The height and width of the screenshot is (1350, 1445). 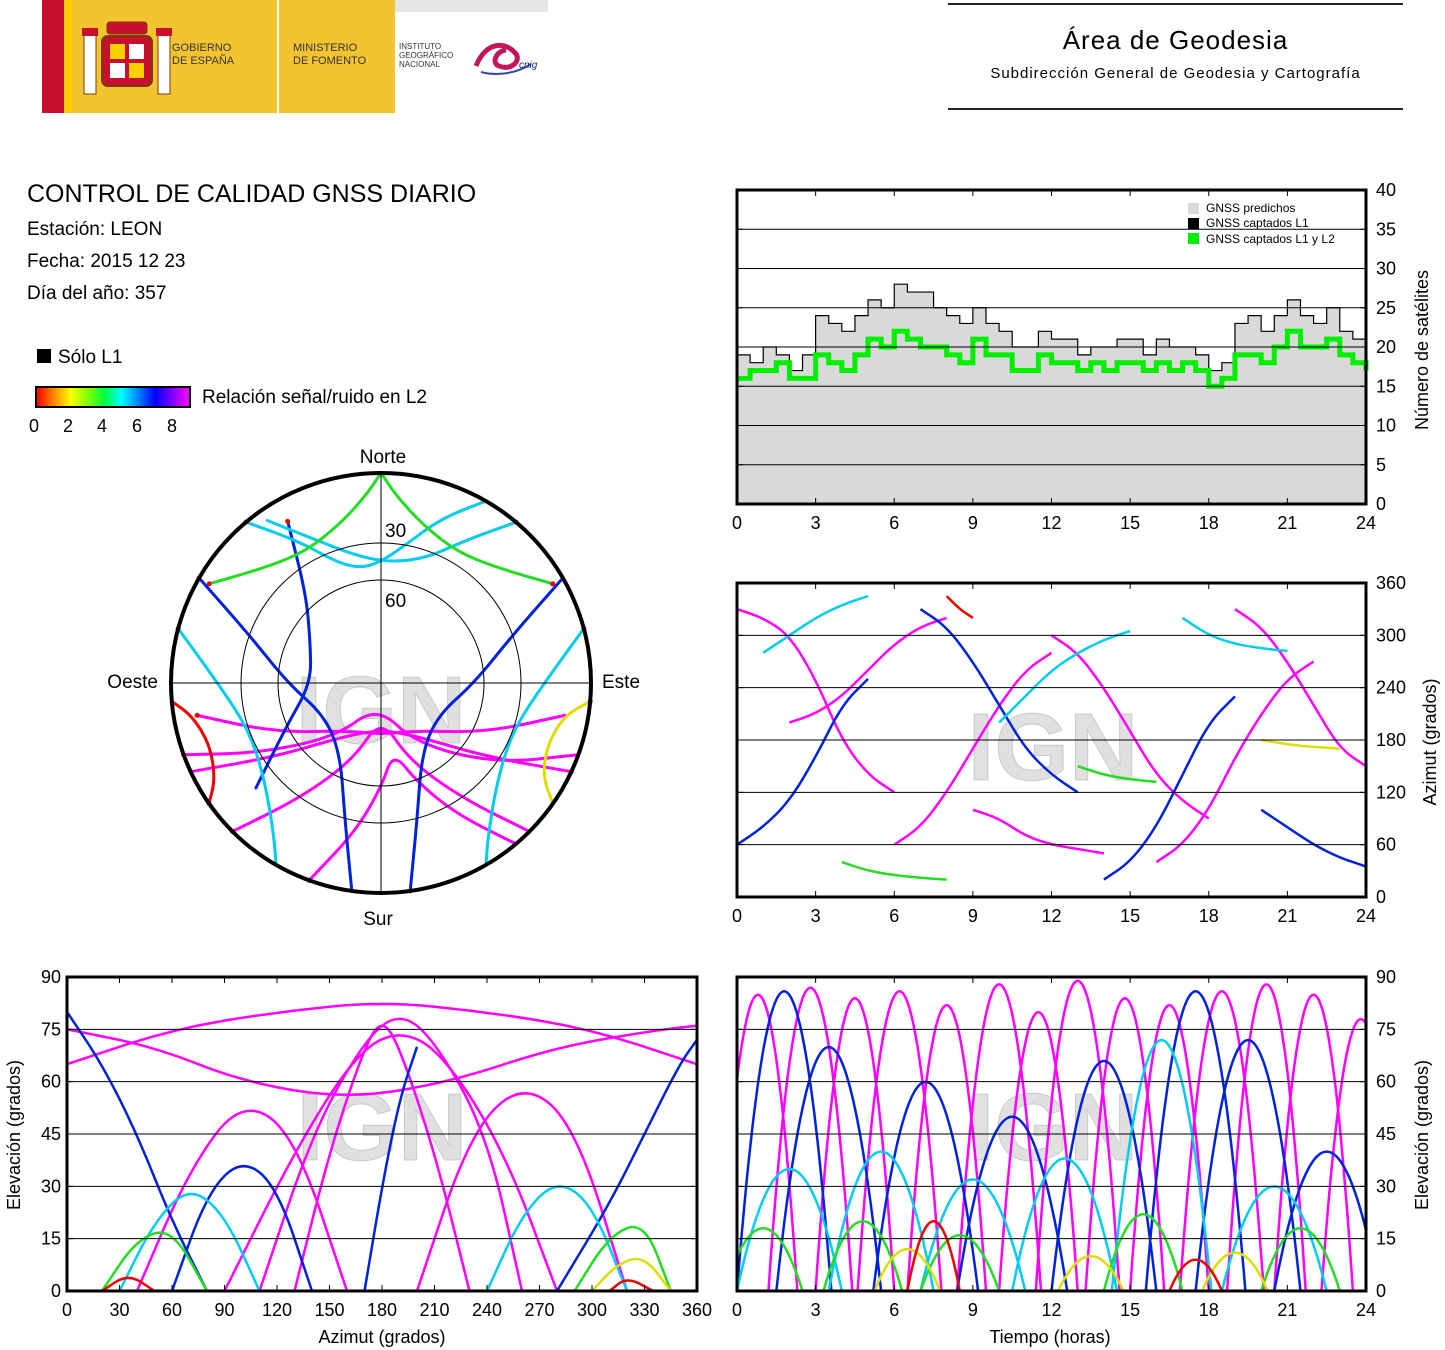 What do you see at coordinates (132, 682) in the screenshot?
I see `skyplot-west-label: Oeste` at bounding box center [132, 682].